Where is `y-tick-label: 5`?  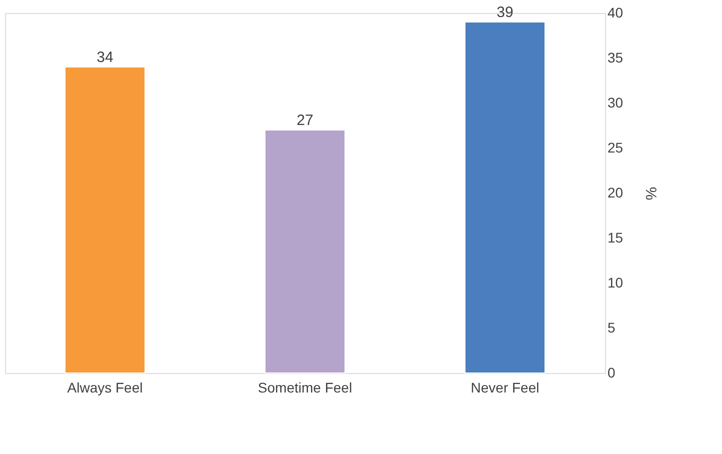
y-tick-label: 5 is located at coordinates (612, 328).